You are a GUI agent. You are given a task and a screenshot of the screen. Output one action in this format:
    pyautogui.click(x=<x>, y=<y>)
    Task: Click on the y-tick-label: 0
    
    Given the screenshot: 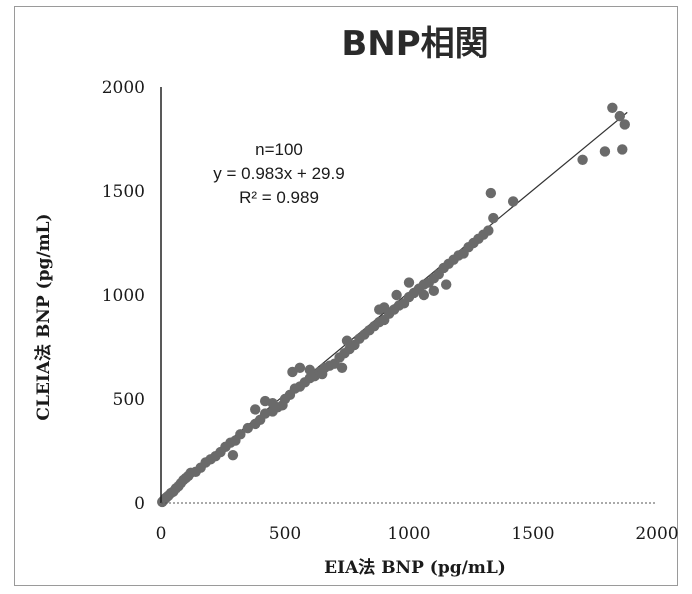 What is the action you would take?
    pyautogui.click(x=139, y=504)
    